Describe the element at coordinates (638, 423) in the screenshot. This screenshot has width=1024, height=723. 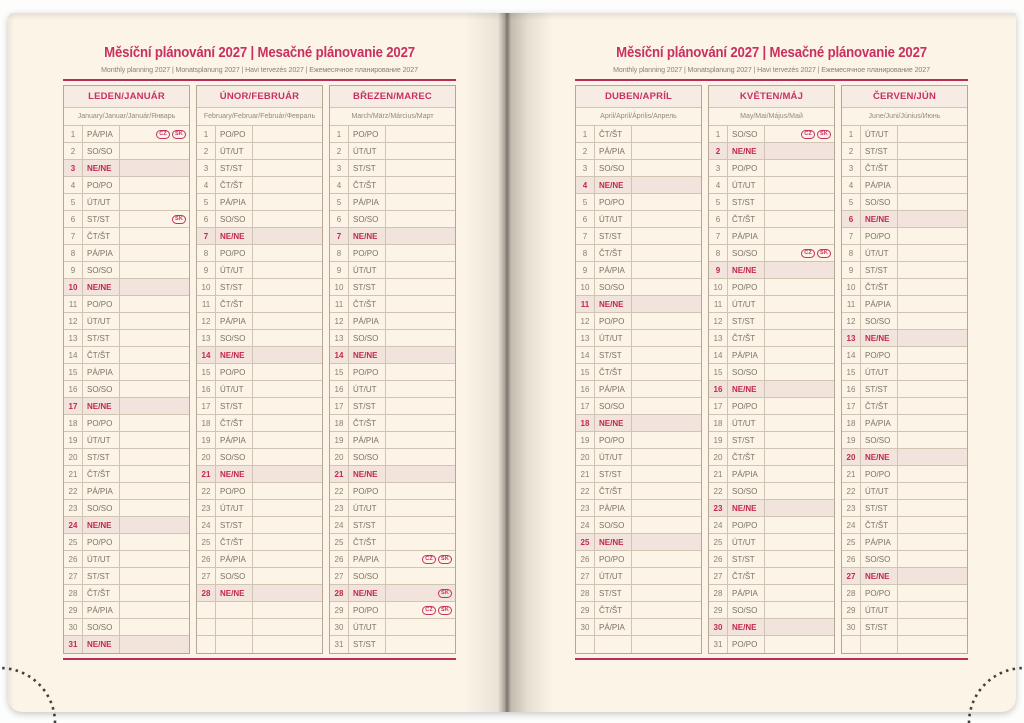
I see `calendar-day-row: 18 NE/NE` at that location.